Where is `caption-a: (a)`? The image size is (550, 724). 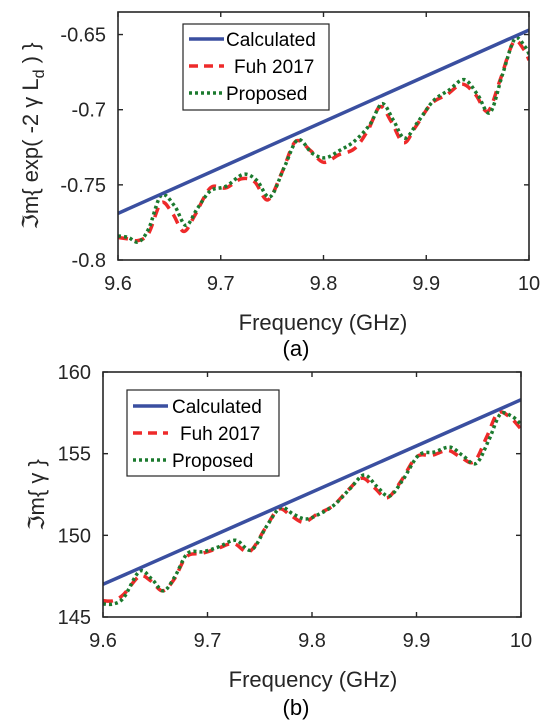 caption-a: (a) is located at coordinates (296, 348).